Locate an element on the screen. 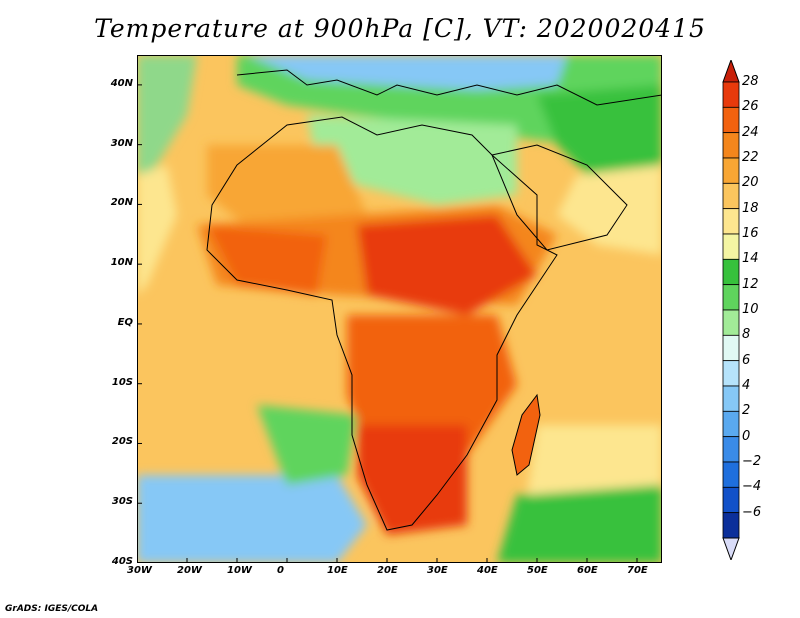 The width and height of the screenshot is (800, 618). colorbar-label: 2 is located at coordinates (746, 411).